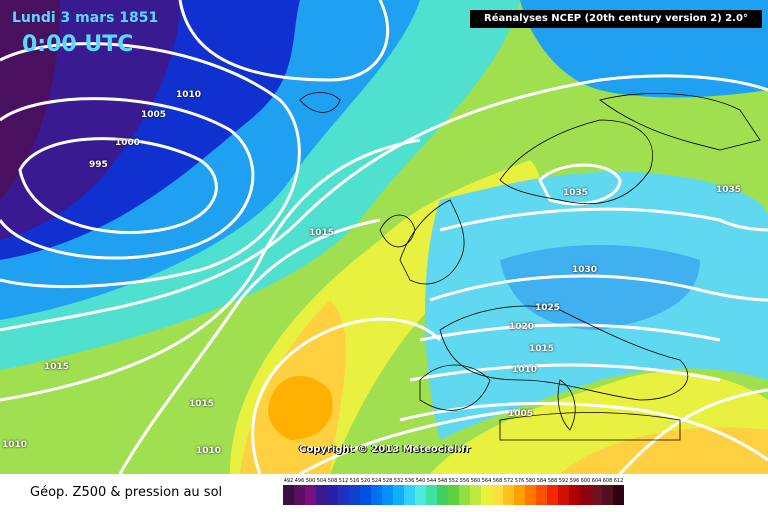 This screenshot has width=768, height=512. I want to click on scale-cell: 500, so click(310, 491).